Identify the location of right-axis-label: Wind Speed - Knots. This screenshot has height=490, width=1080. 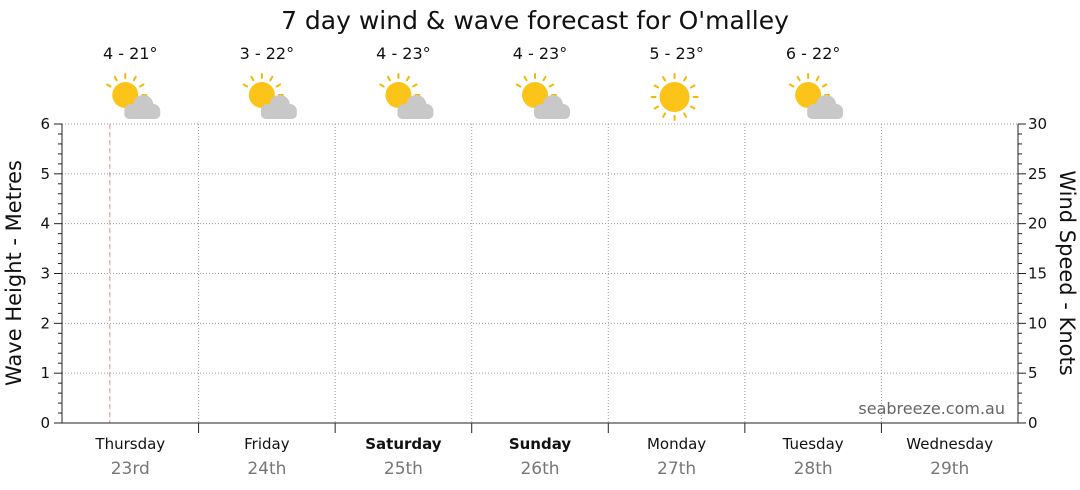
(1067, 272).